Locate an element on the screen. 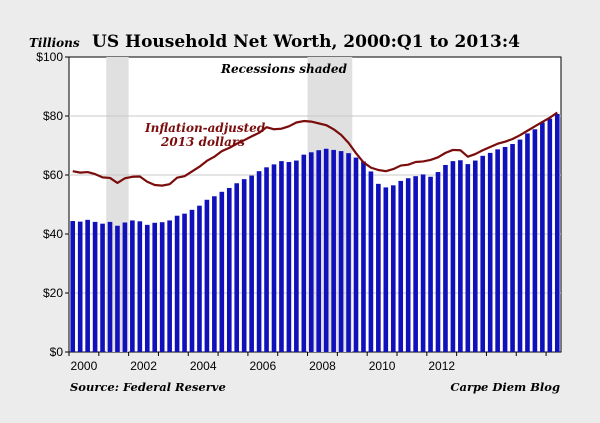 The image size is (600, 423). credit-note: Carpe Diem Blog is located at coordinates (505, 387).